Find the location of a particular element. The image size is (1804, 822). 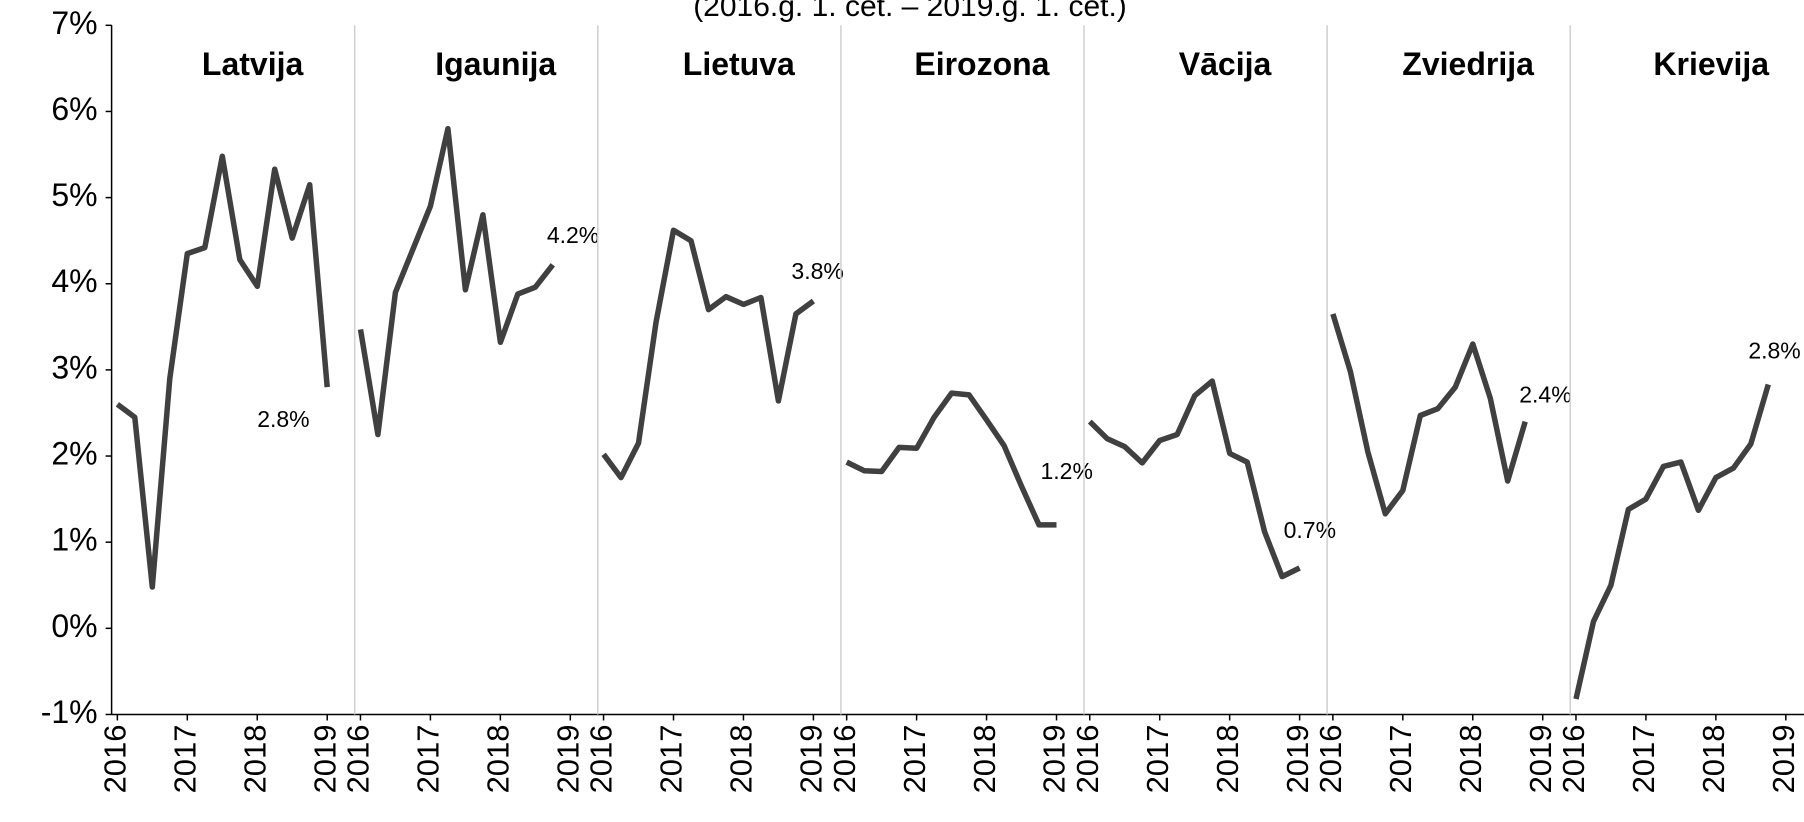

y-tick-label: 7% is located at coordinates (74, 23).